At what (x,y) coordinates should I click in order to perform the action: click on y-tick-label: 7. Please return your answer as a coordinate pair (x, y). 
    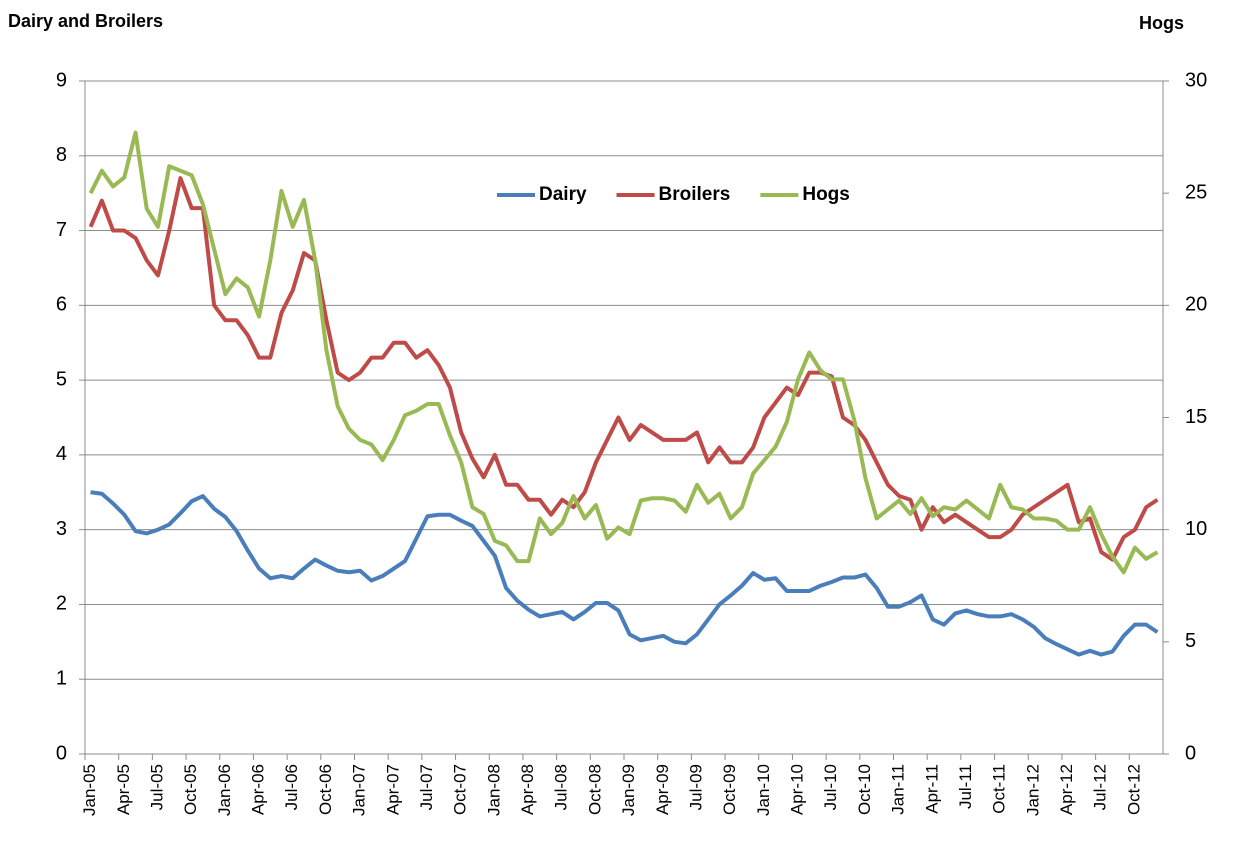
    Looking at the image, I should click on (61, 230).